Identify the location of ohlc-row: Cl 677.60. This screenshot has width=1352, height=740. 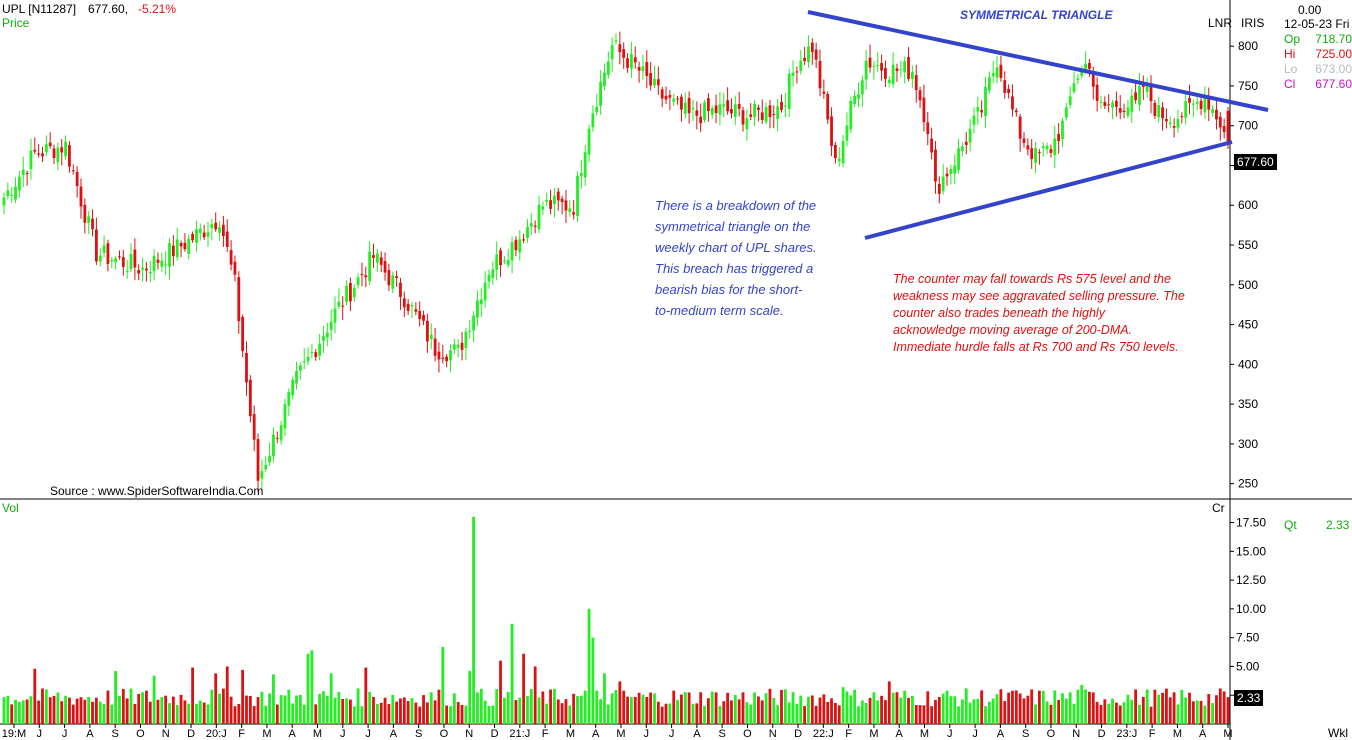
(1318, 84).